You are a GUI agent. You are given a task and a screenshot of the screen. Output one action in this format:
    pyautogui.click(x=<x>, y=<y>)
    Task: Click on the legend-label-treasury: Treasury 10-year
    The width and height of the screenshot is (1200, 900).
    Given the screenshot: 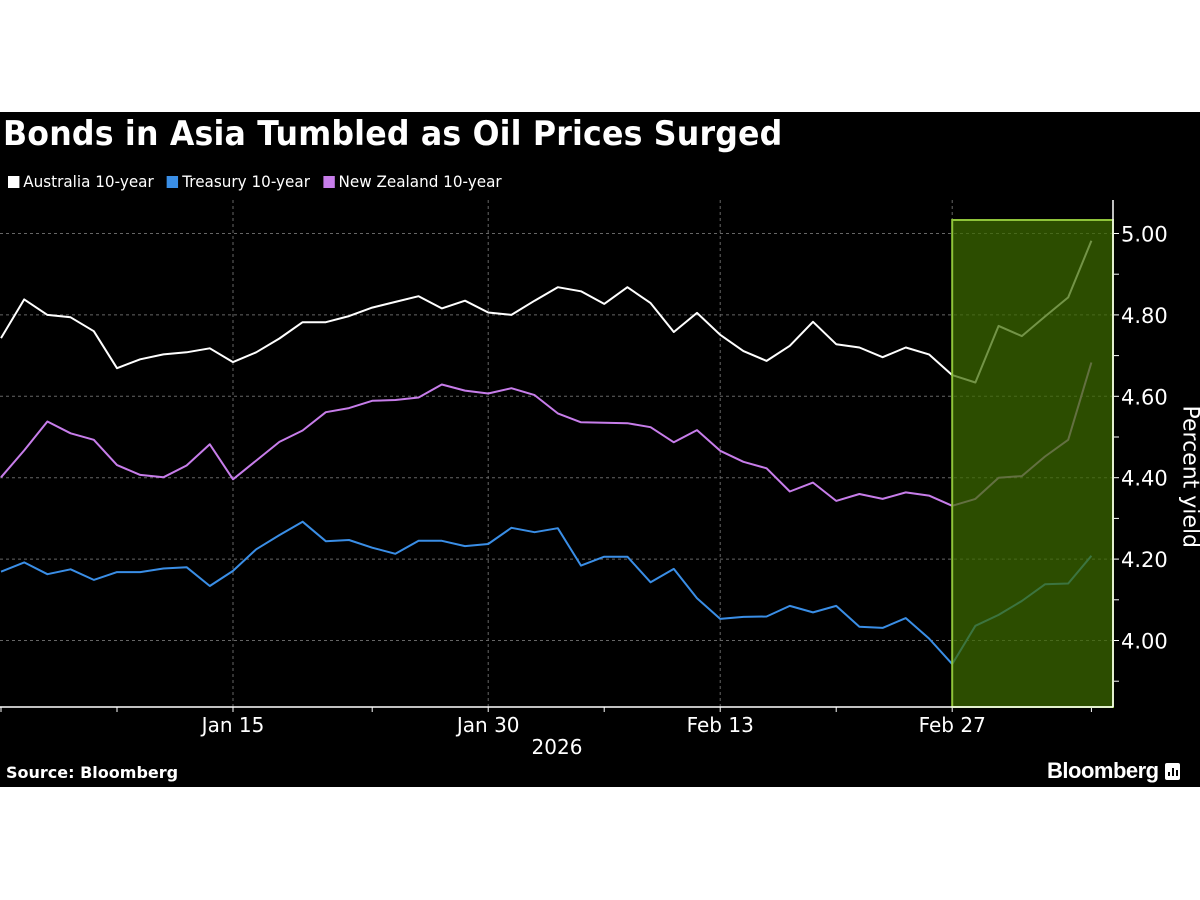 What is the action you would take?
    pyautogui.click(x=246, y=181)
    